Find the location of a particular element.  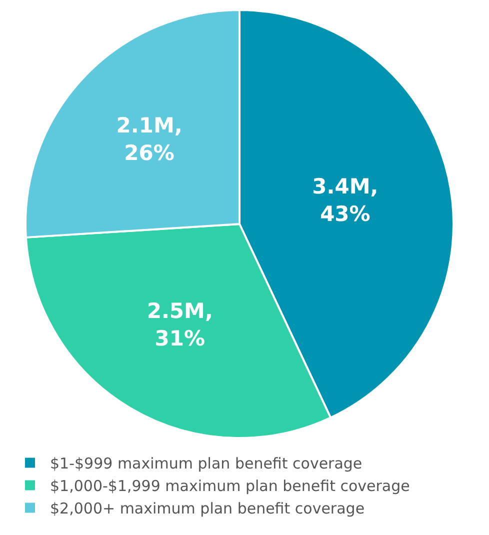

legend-label: $2,000+ maximum plan benefit coverage is located at coordinates (207, 509).